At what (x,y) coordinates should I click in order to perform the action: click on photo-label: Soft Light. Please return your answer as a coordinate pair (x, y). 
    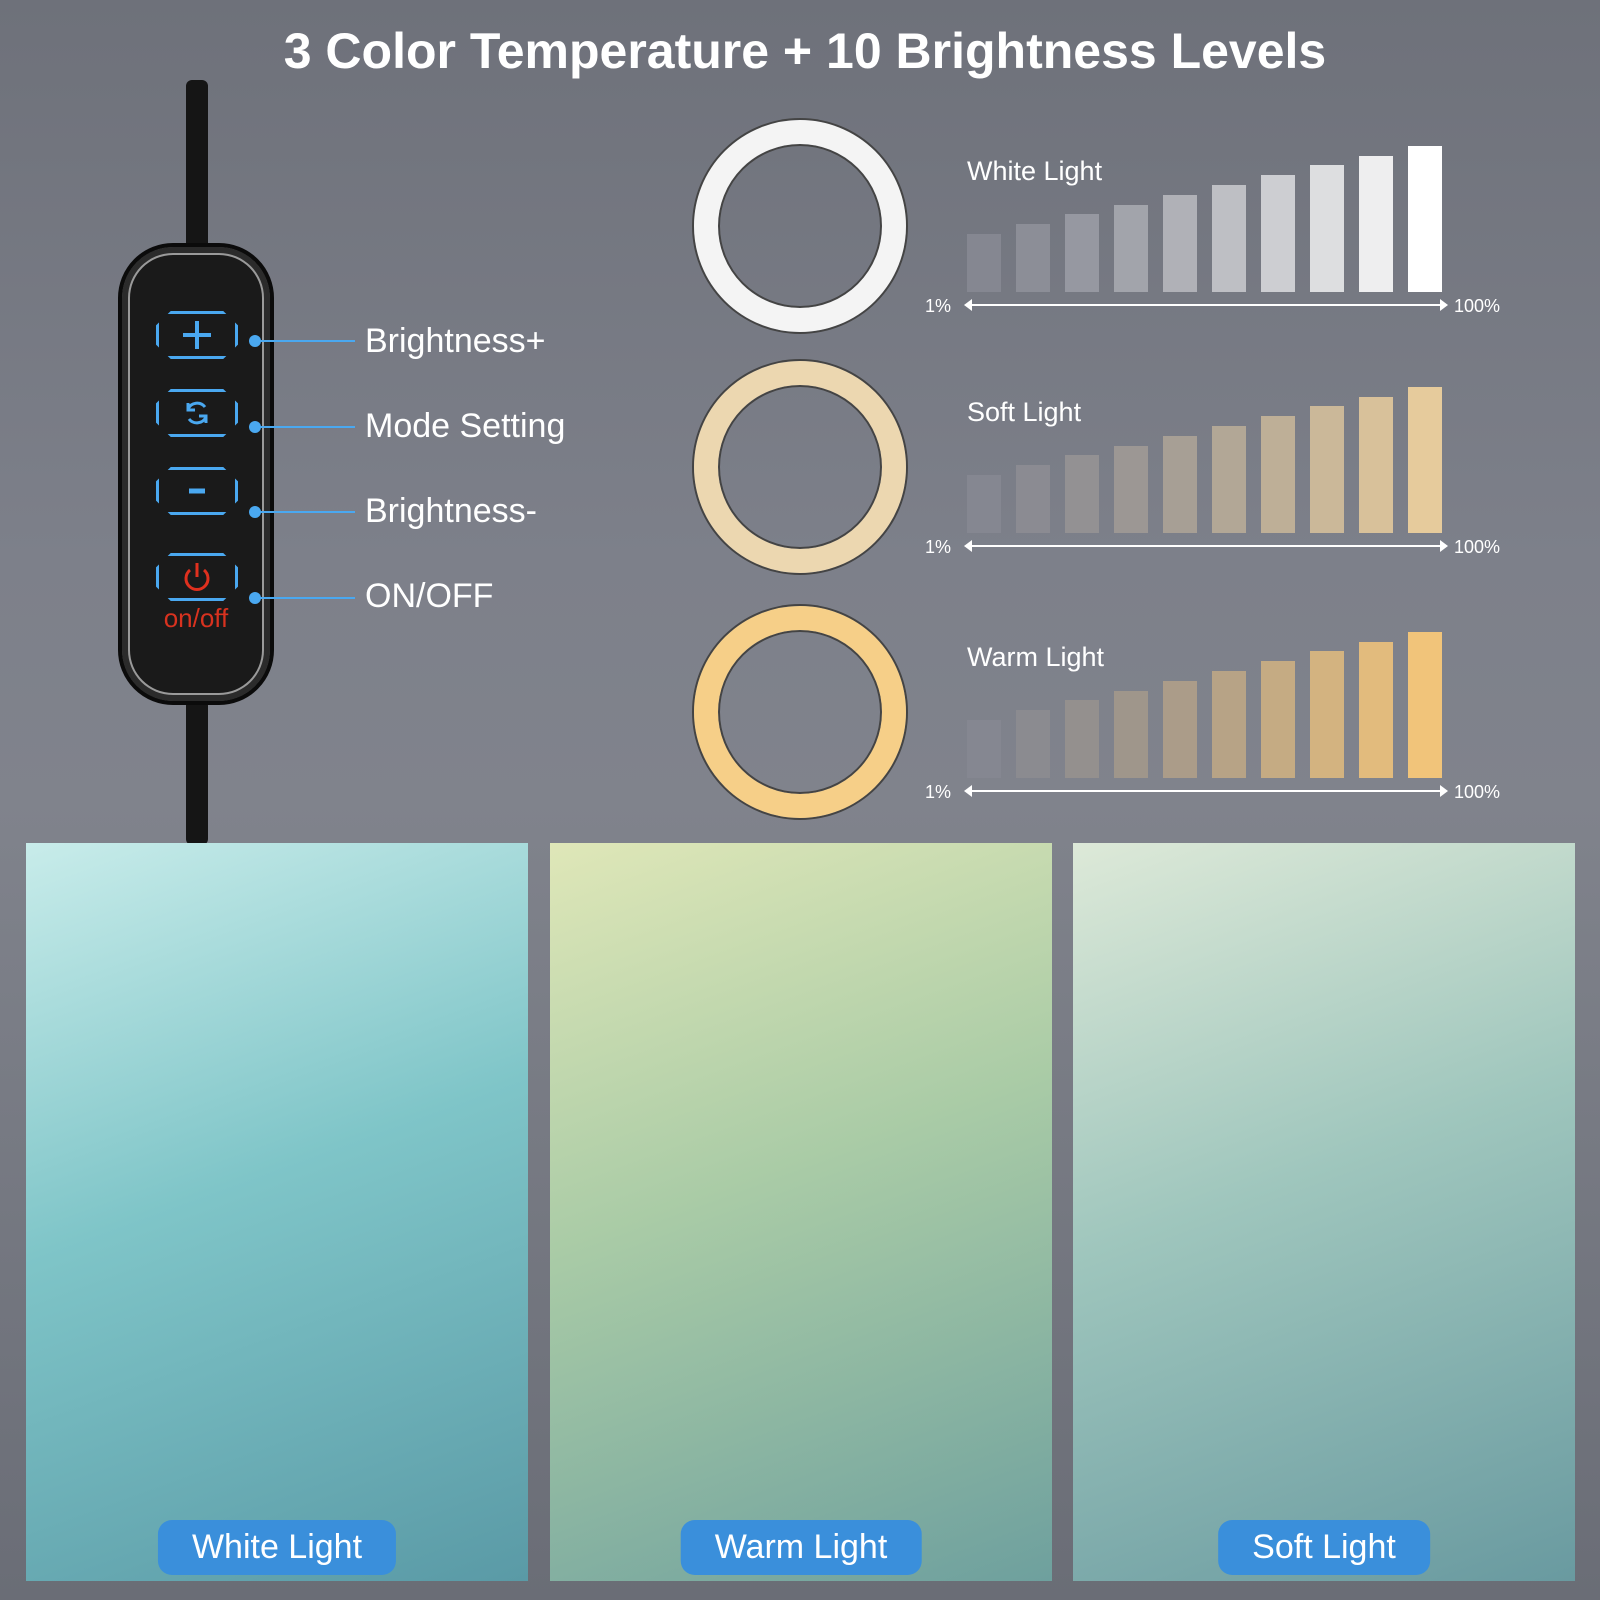
    Looking at the image, I should click on (1324, 1547).